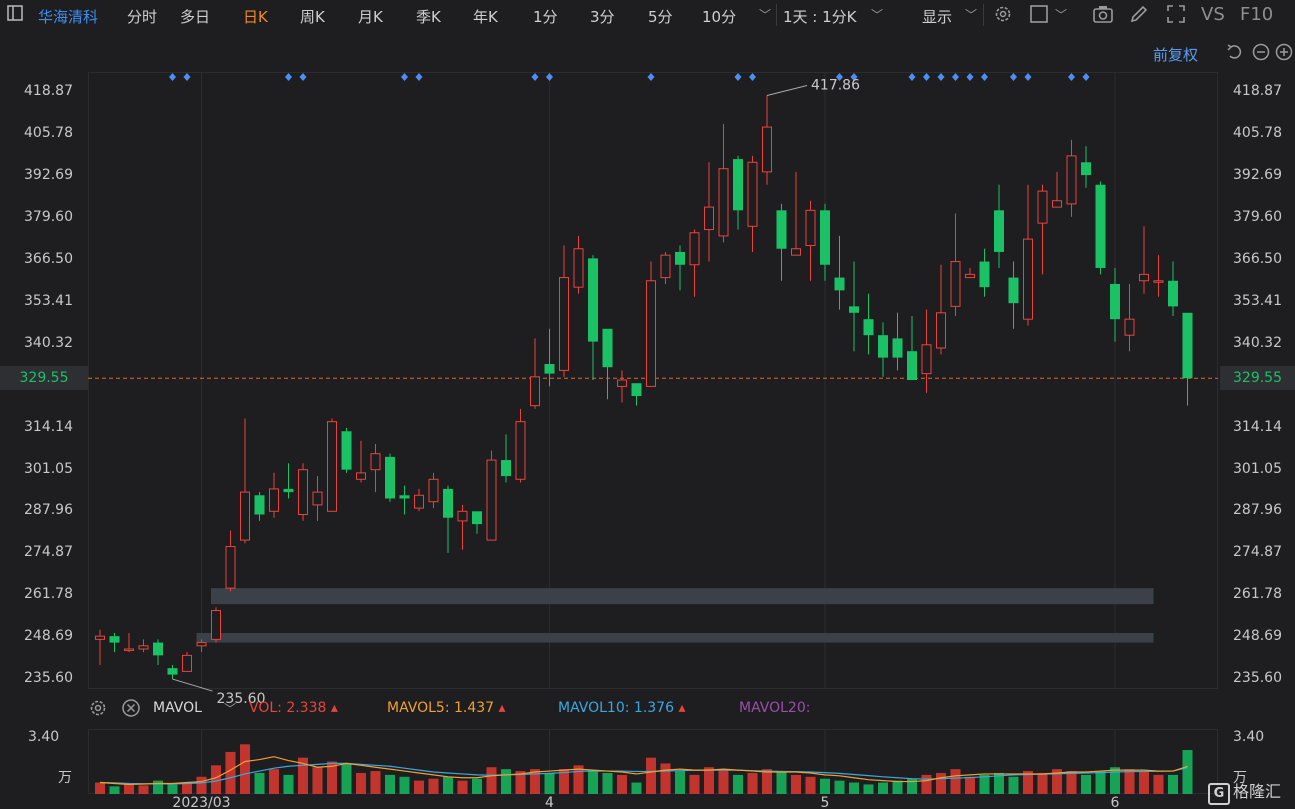 This screenshot has width=1295, height=809. Describe the element at coordinates (1176, 15) in the screenshot. I see `fullscreen-icon` at that location.